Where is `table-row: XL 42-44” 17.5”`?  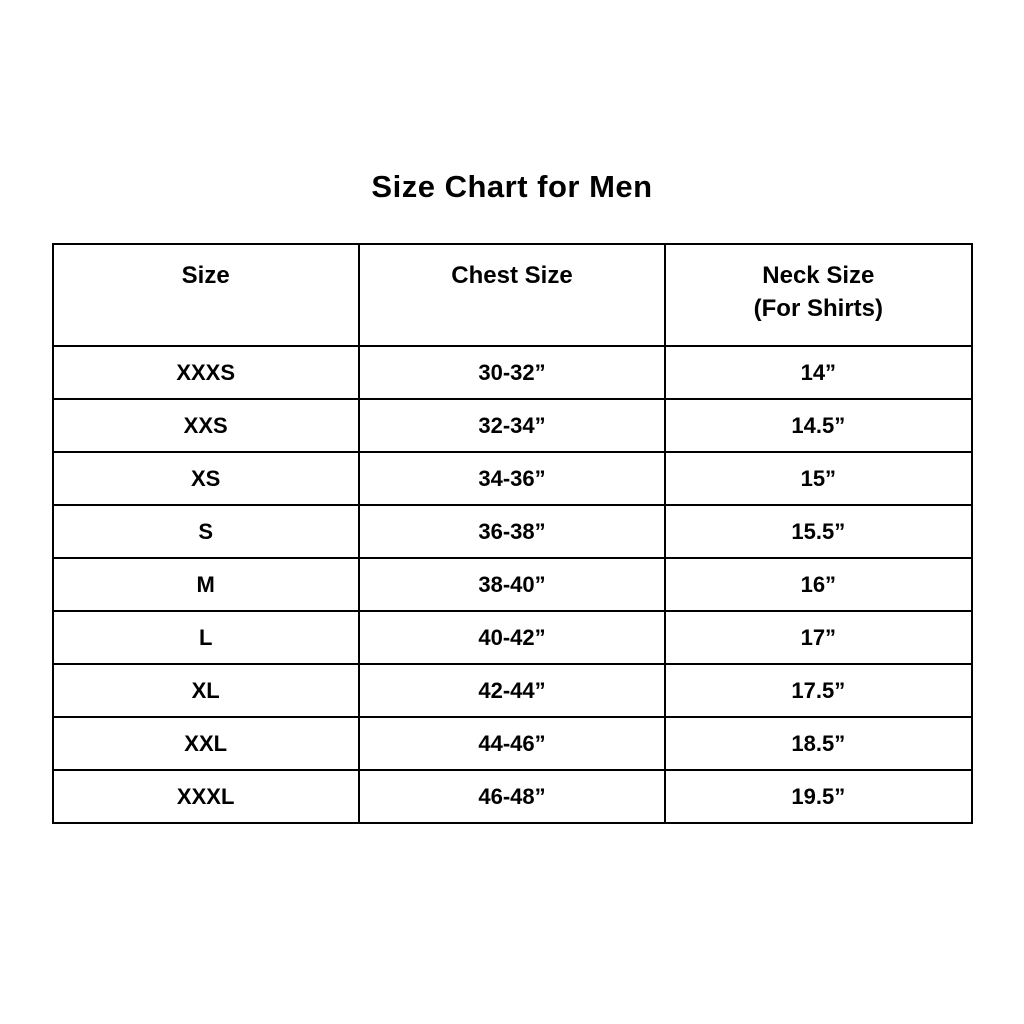
table-row: XL 42-44” 17.5” is located at coordinates (512, 690).